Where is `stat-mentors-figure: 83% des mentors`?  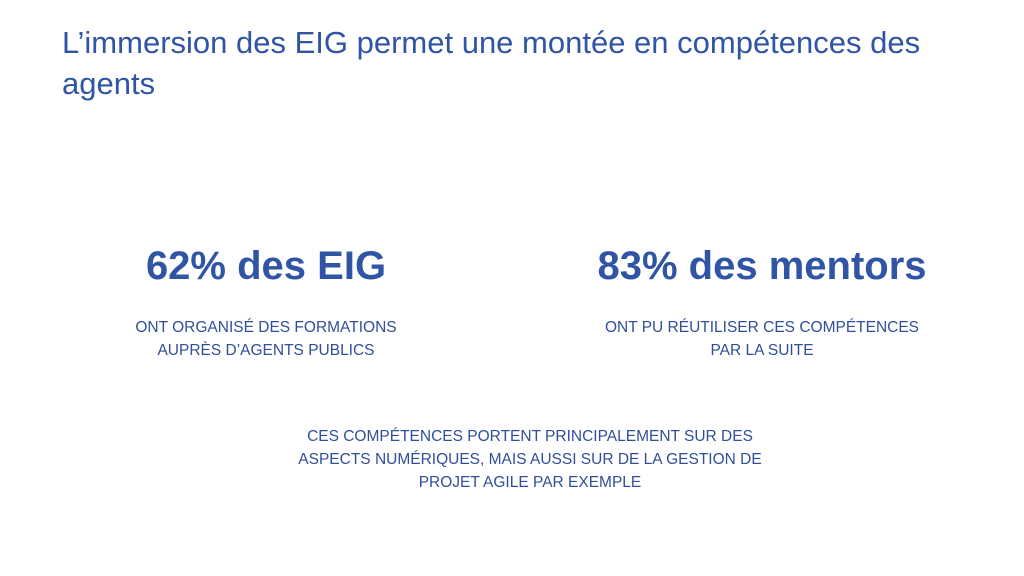 stat-mentors-figure: 83% des mentors is located at coordinates (762, 266).